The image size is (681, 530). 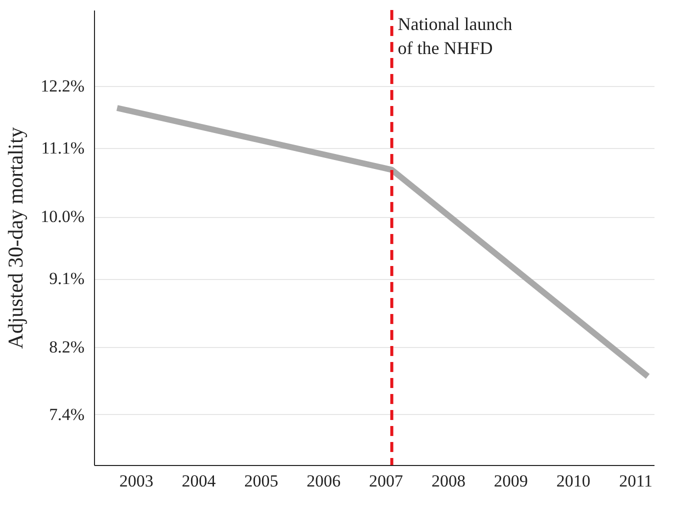 What do you see at coordinates (62, 148) in the screenshot?
I see `y-tick-label: 11.1%` at bounding box center [62, 148].